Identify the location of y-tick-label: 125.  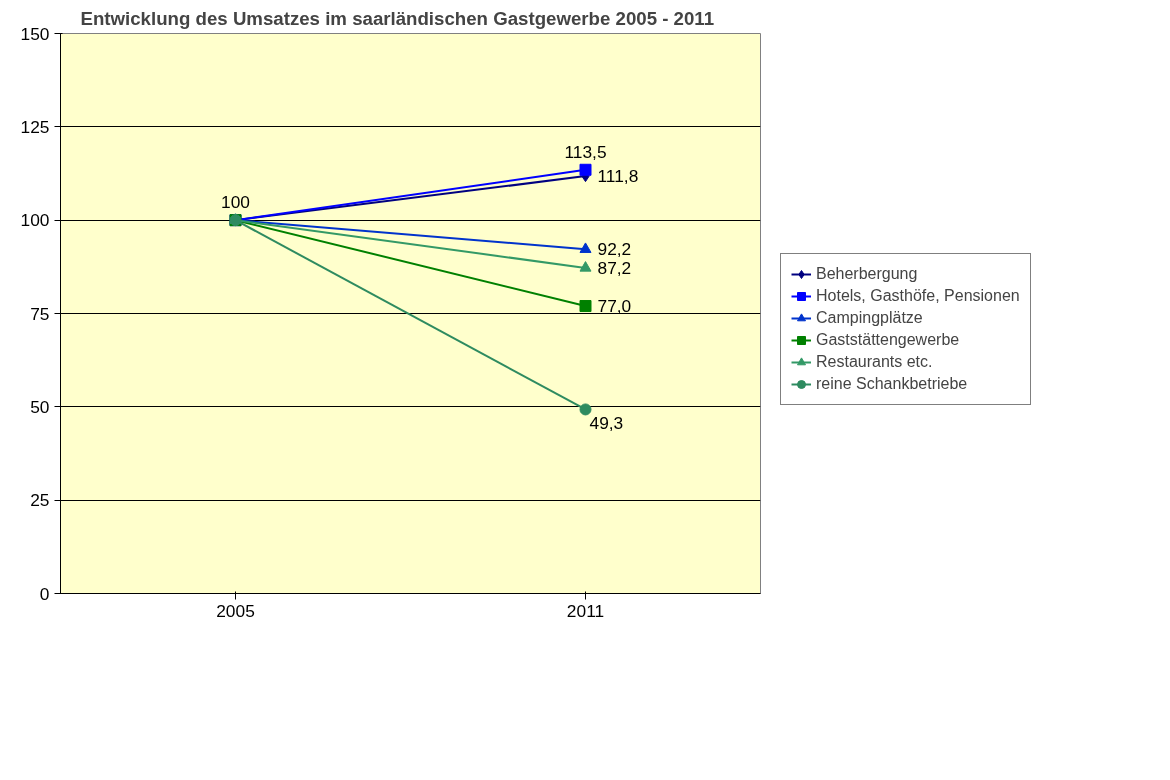
(35, 126).